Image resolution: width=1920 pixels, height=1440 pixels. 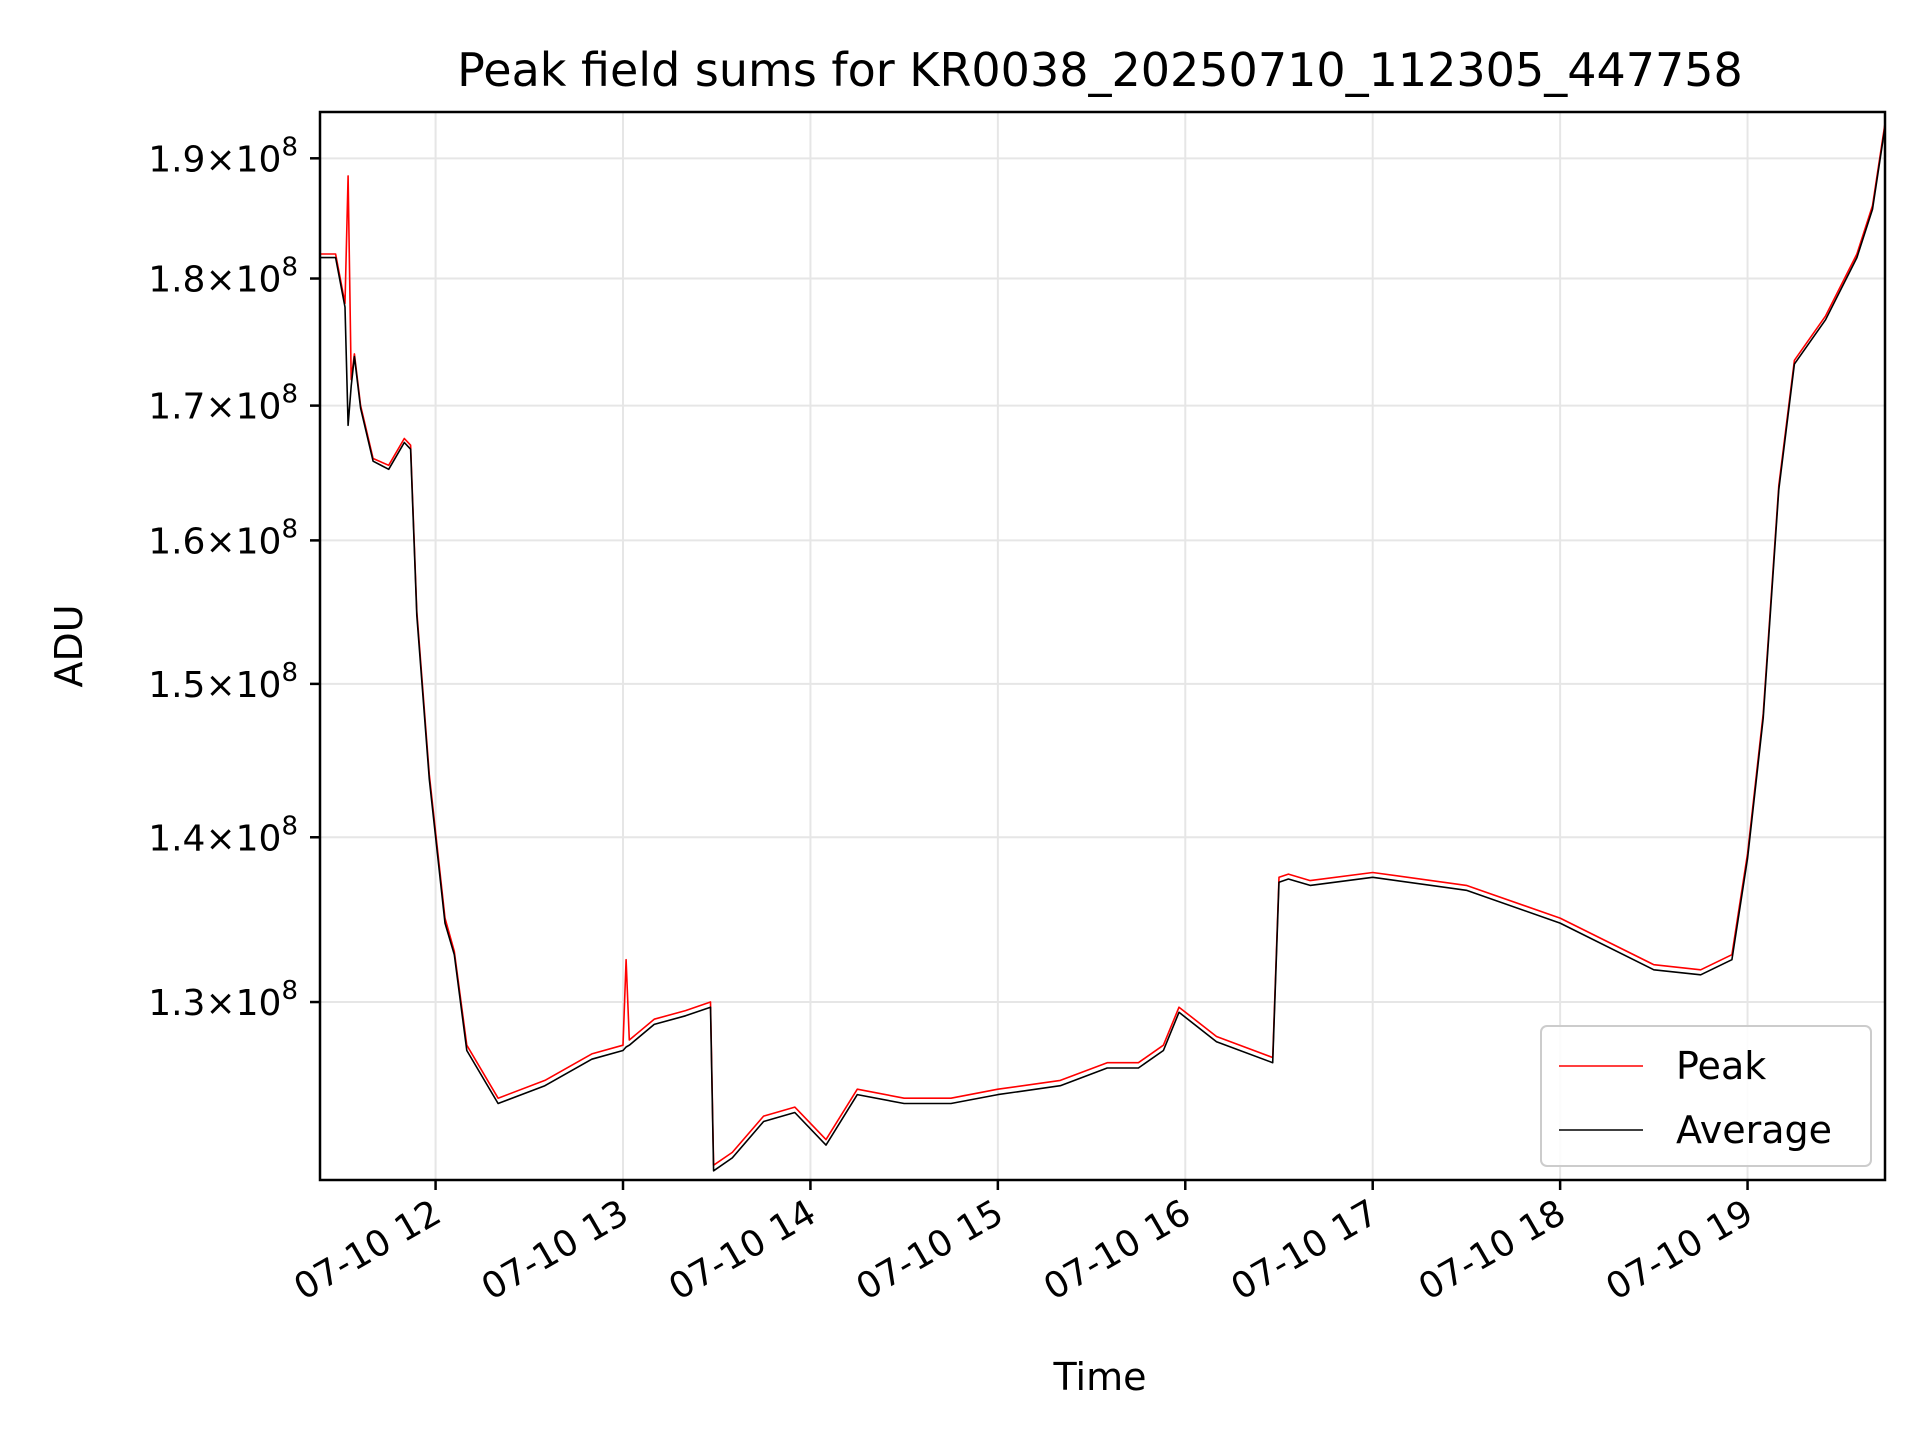 I want to click on legend-box, so click(x=1706, y=1096).